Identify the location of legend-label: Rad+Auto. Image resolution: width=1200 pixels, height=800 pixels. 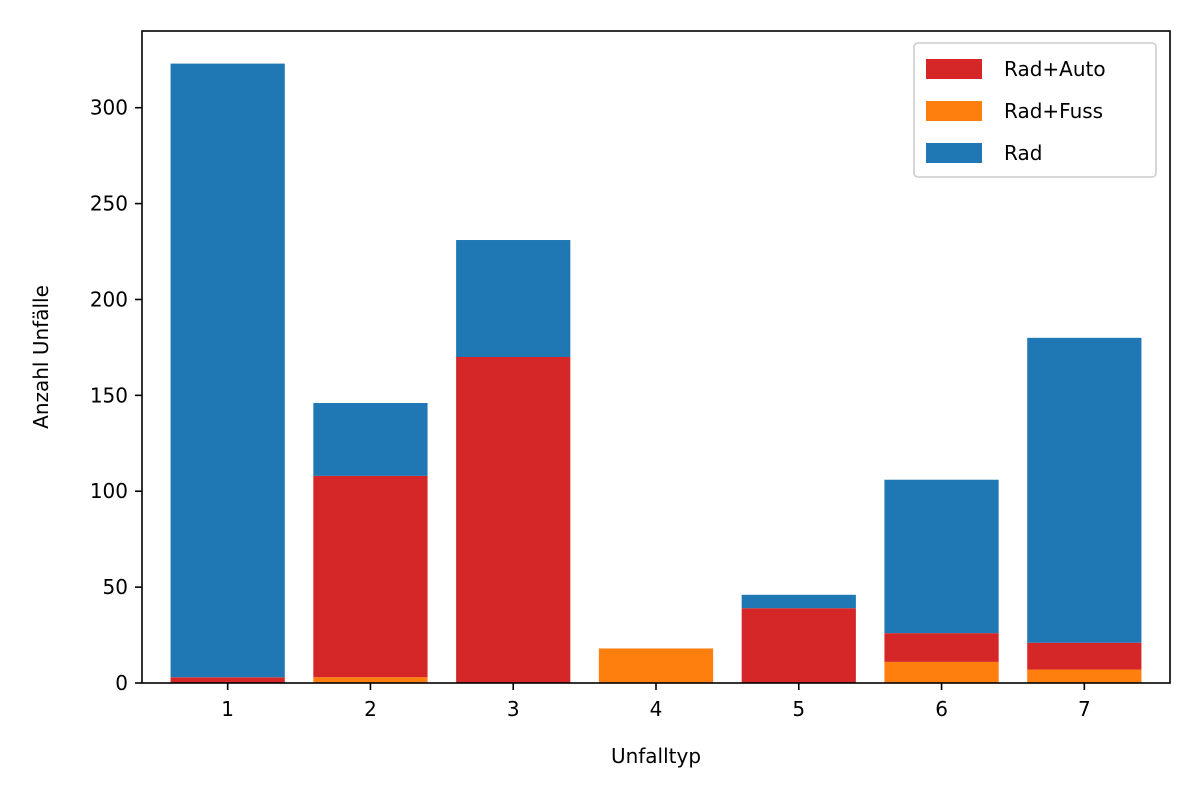
(1055, 69).